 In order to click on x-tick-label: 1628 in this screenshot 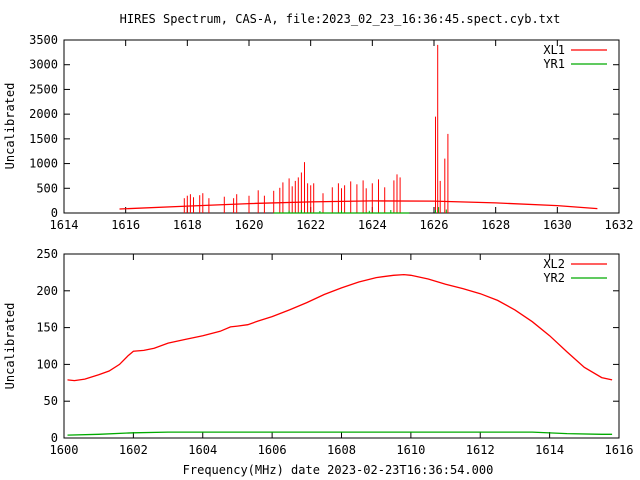, I will do `click(495, 225)`.